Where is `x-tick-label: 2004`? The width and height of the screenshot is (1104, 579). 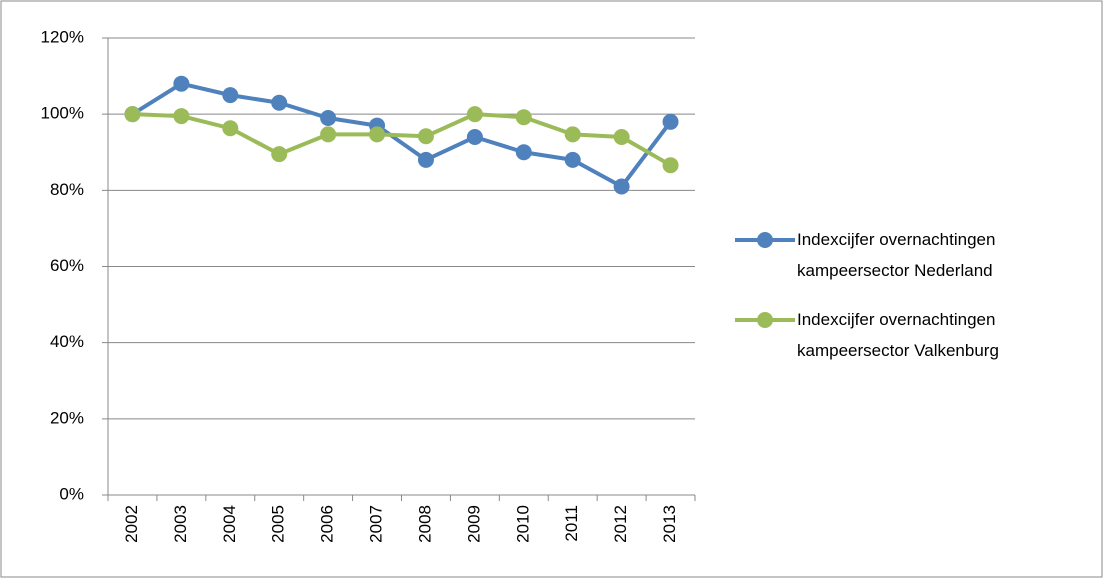 x-tick-label: 2004 is located at coordinates (229, 524).